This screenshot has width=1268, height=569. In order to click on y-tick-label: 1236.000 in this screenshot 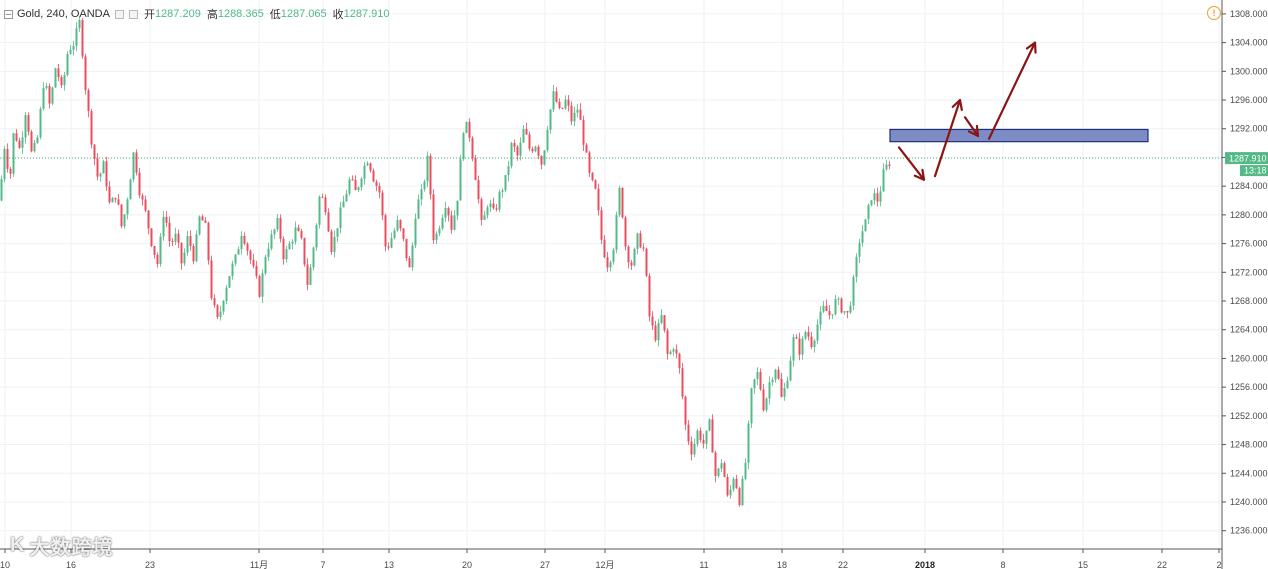, I will do `click(1249, 531)`.